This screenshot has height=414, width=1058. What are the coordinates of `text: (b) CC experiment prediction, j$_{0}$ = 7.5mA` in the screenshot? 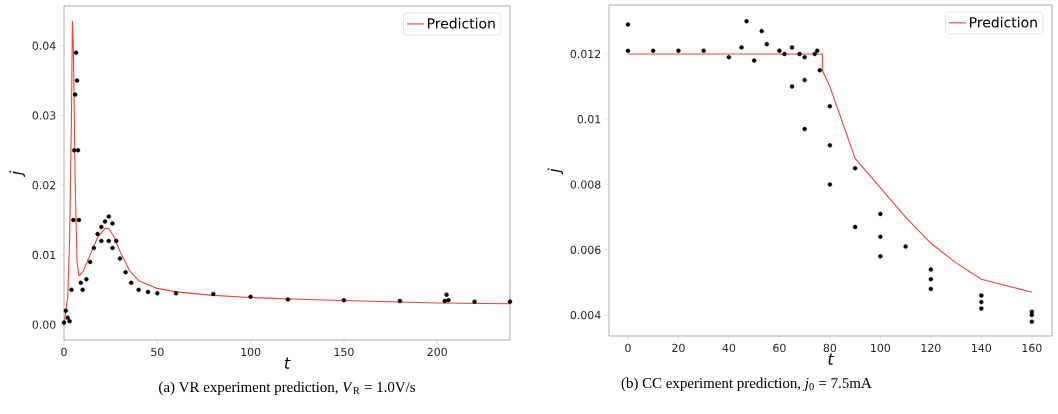 It's located at (746, 384).